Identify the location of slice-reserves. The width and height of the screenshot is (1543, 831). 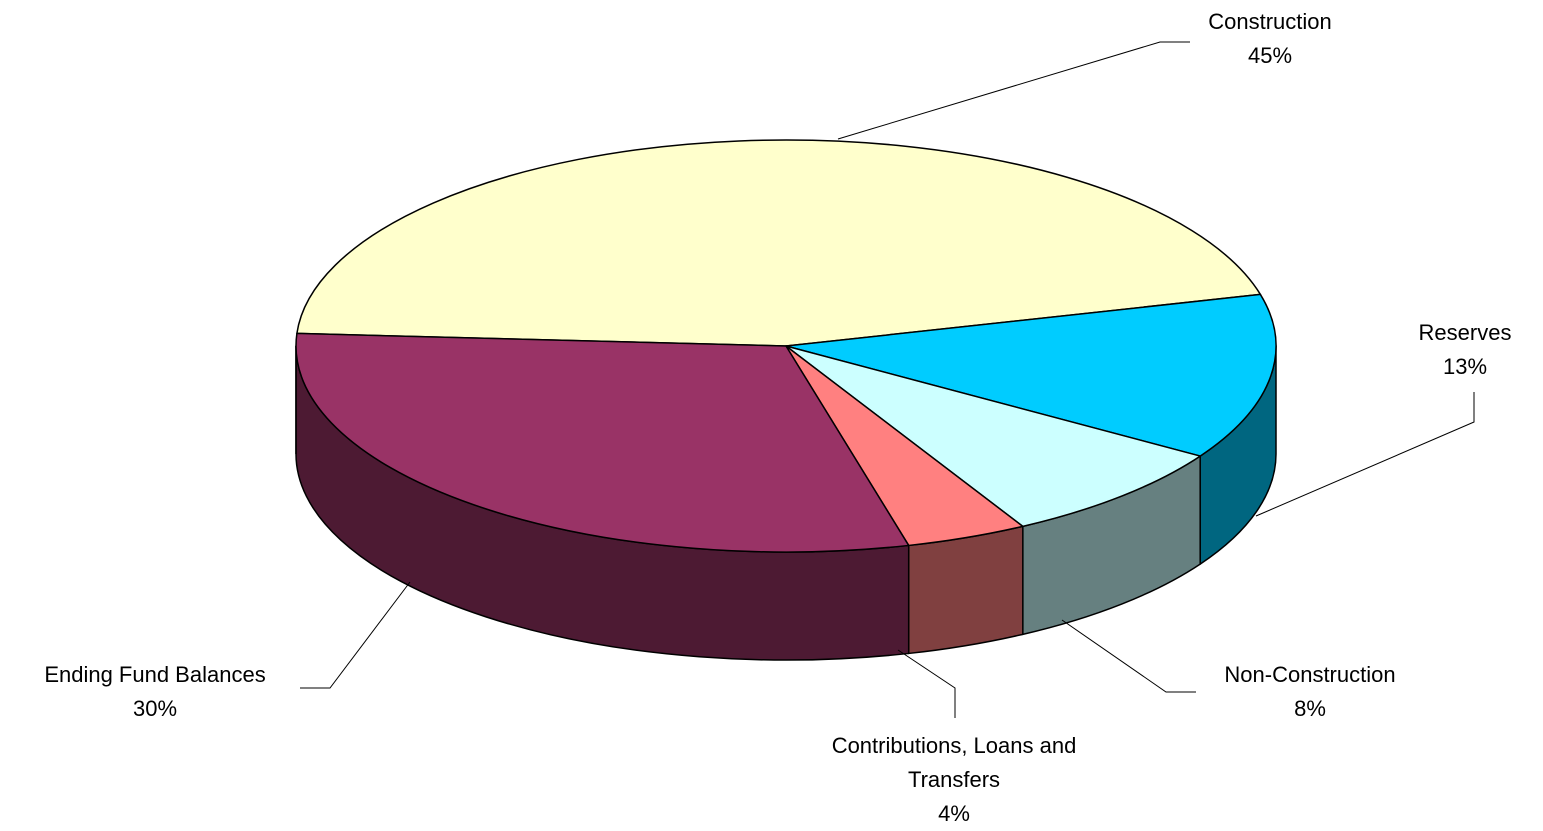
(1031, 375).